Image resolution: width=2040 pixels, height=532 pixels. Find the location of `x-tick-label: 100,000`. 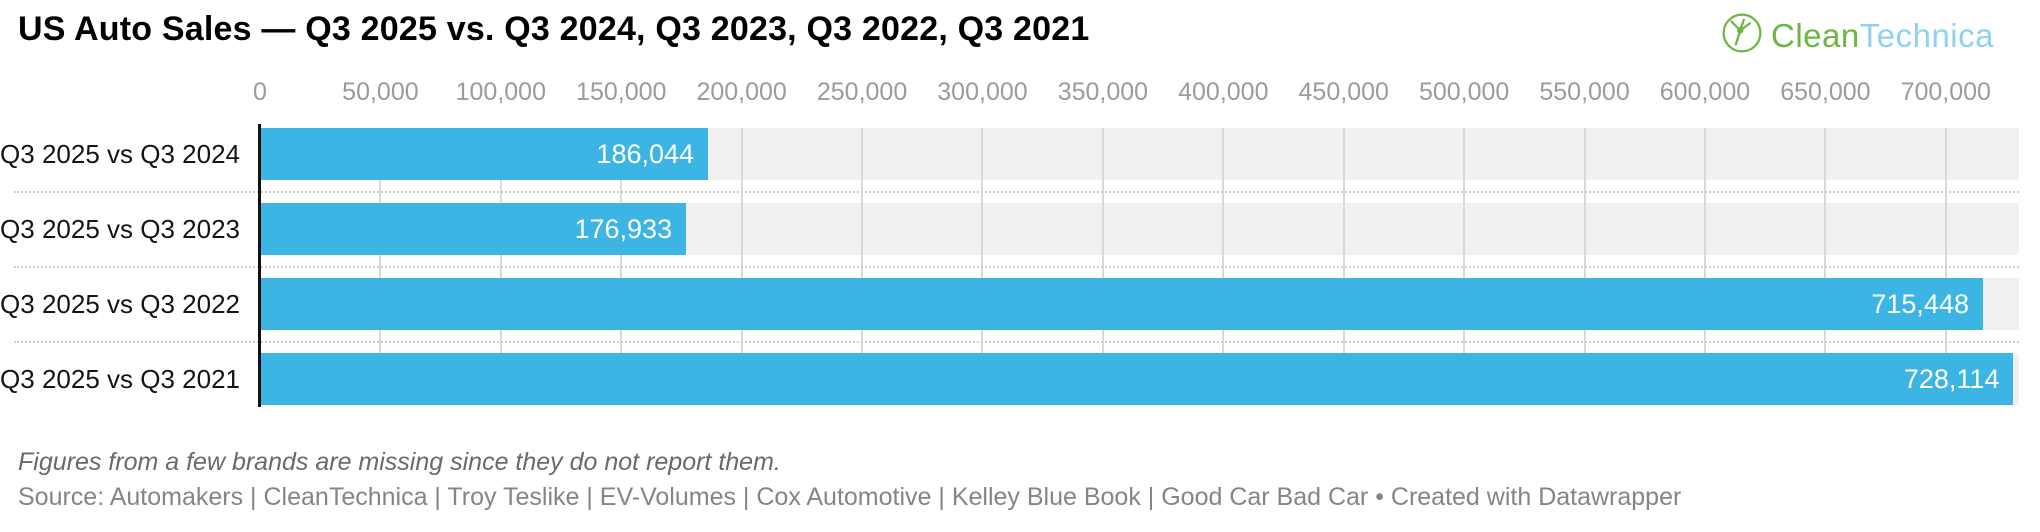

x-tick-label: 100,000 is located at coordinates (500, 92).